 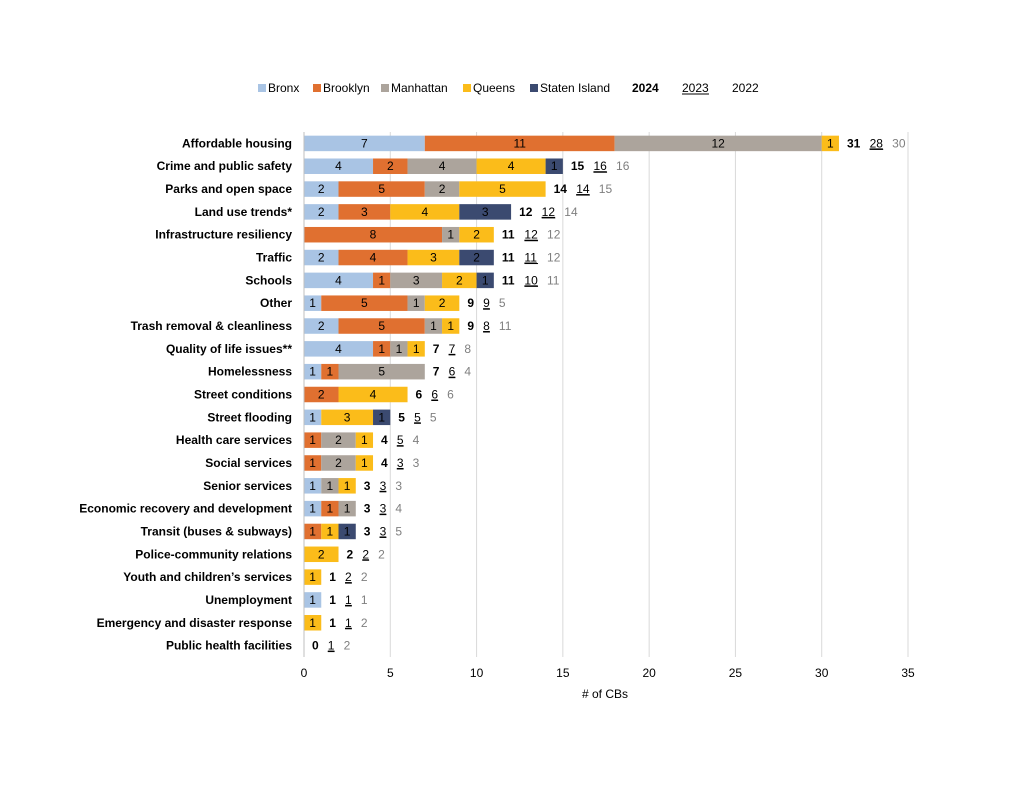 I want to click on bar-manhattan-economic-recovery-and-development, so click(x=347, y=508).